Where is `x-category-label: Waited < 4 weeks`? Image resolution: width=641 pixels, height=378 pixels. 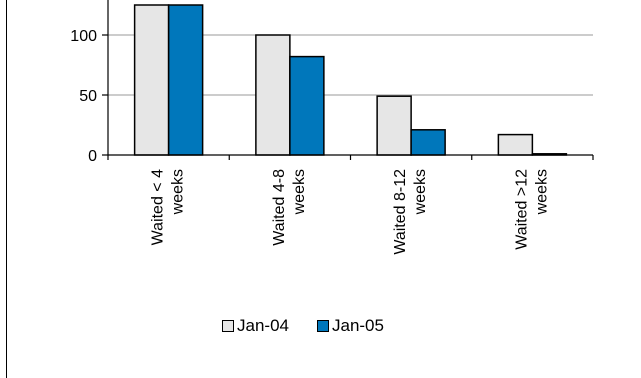
x-category-label: Waited < 4 weeks is located at coordinates (168, 207).